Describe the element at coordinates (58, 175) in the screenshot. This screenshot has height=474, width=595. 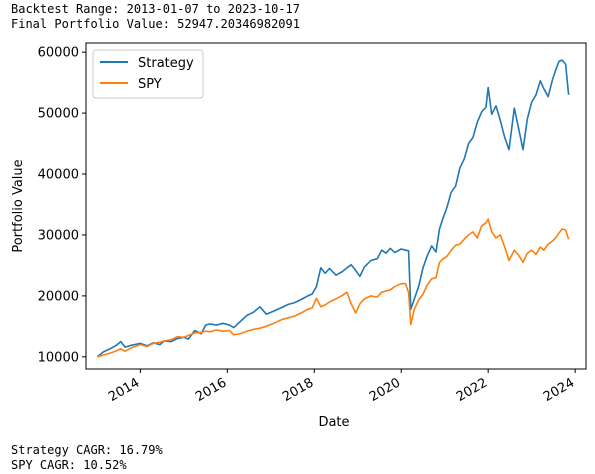
I see `y-tick-label: 40000` at that location.